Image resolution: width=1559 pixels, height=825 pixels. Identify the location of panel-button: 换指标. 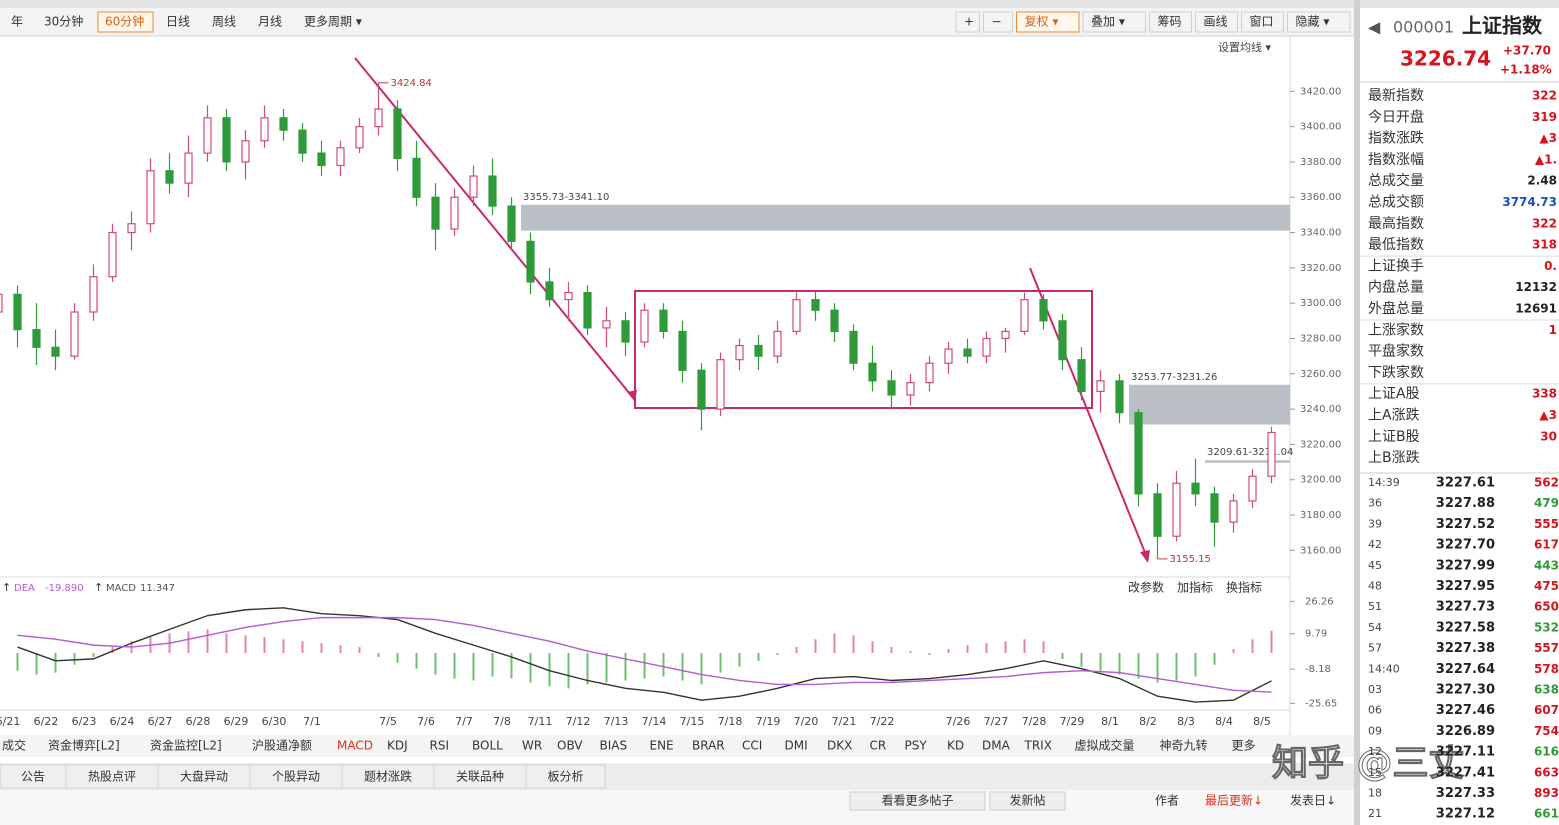
(1244, 587).